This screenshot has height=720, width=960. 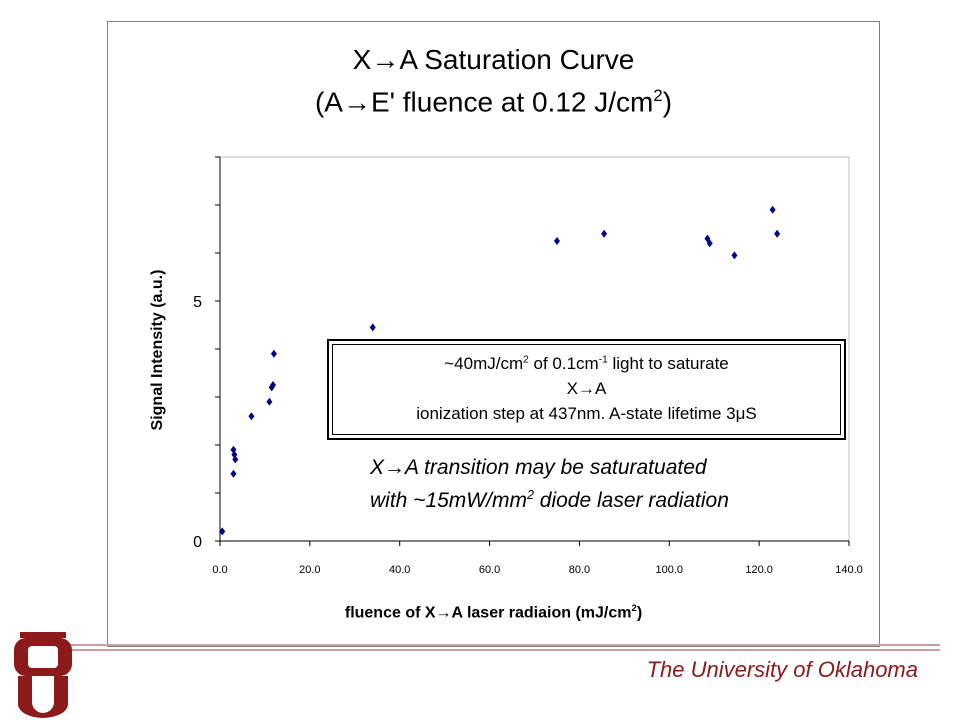 What do you see at coordinates (493, 612) in the screenshot?
I see `x-axis-label: fluence of X→A laser radiaion (mJ/cm2)` at bounding box center [493, 612].